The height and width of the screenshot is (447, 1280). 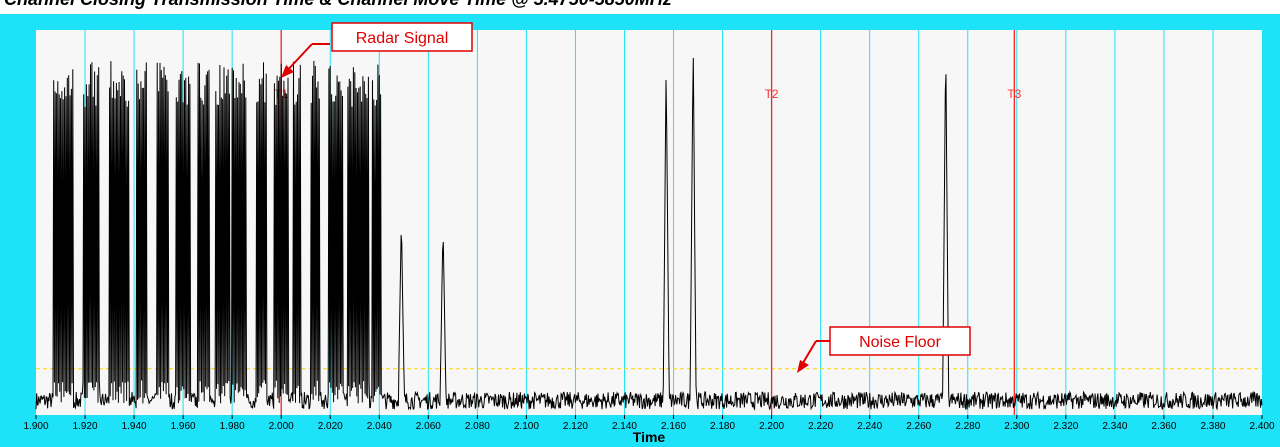 I want to click on x-tick-label: 2.160, so click(x=673, y=426).